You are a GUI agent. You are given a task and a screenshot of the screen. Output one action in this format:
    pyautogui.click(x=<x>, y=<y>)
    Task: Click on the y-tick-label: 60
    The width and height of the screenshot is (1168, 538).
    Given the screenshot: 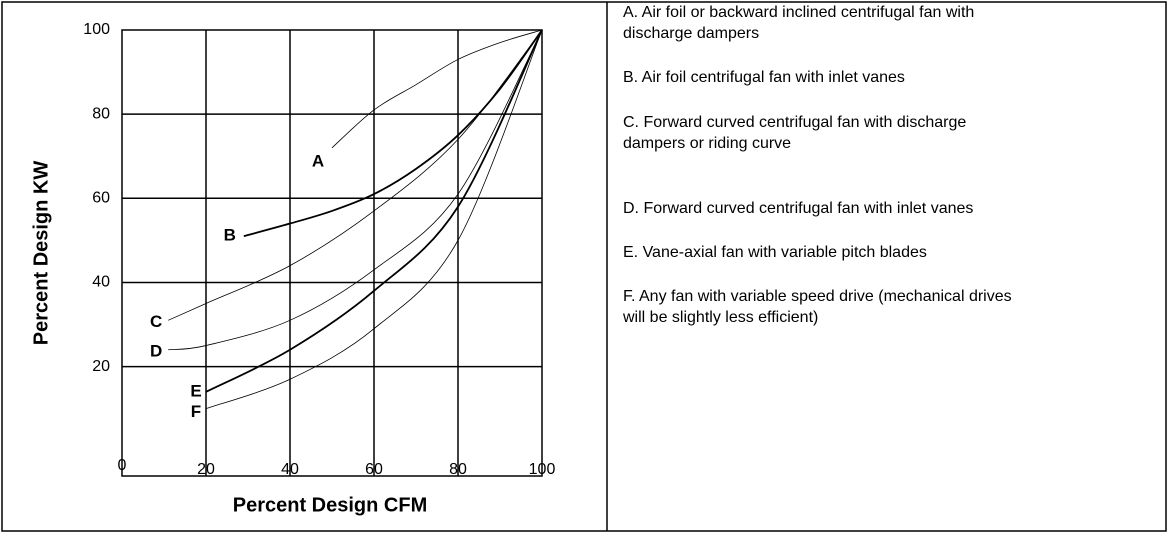 What is the action you would take?
    pyautogui.click(x=101, y=198)
    